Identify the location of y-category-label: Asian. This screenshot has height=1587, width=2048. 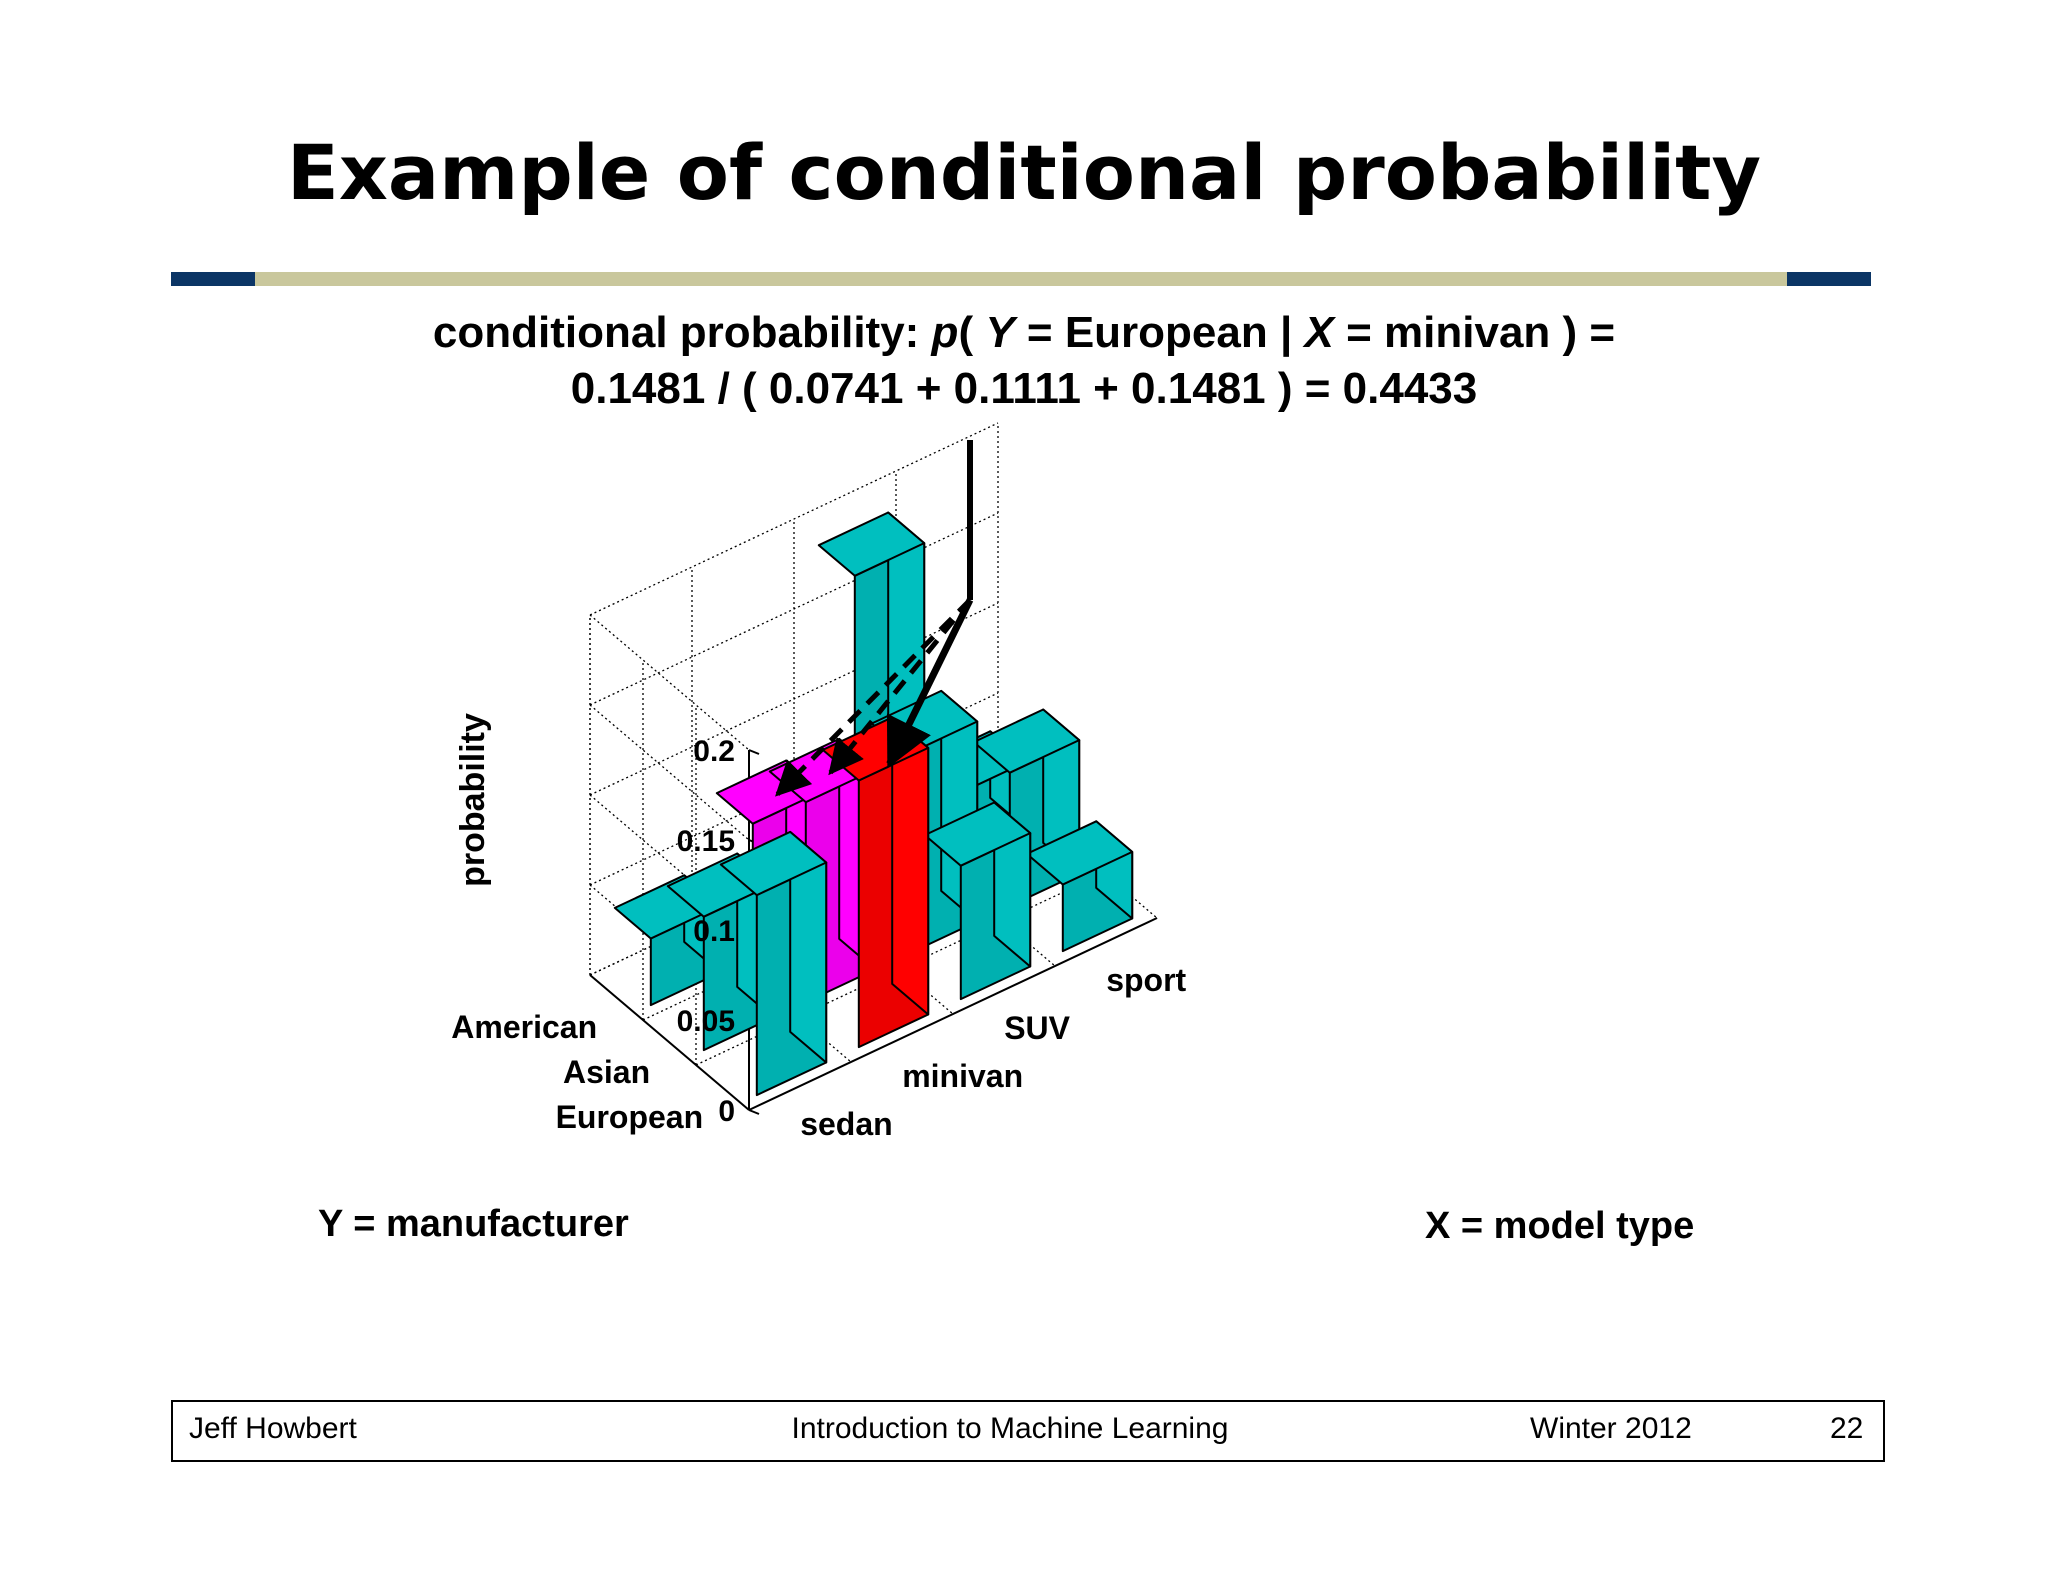
(606, 1072).